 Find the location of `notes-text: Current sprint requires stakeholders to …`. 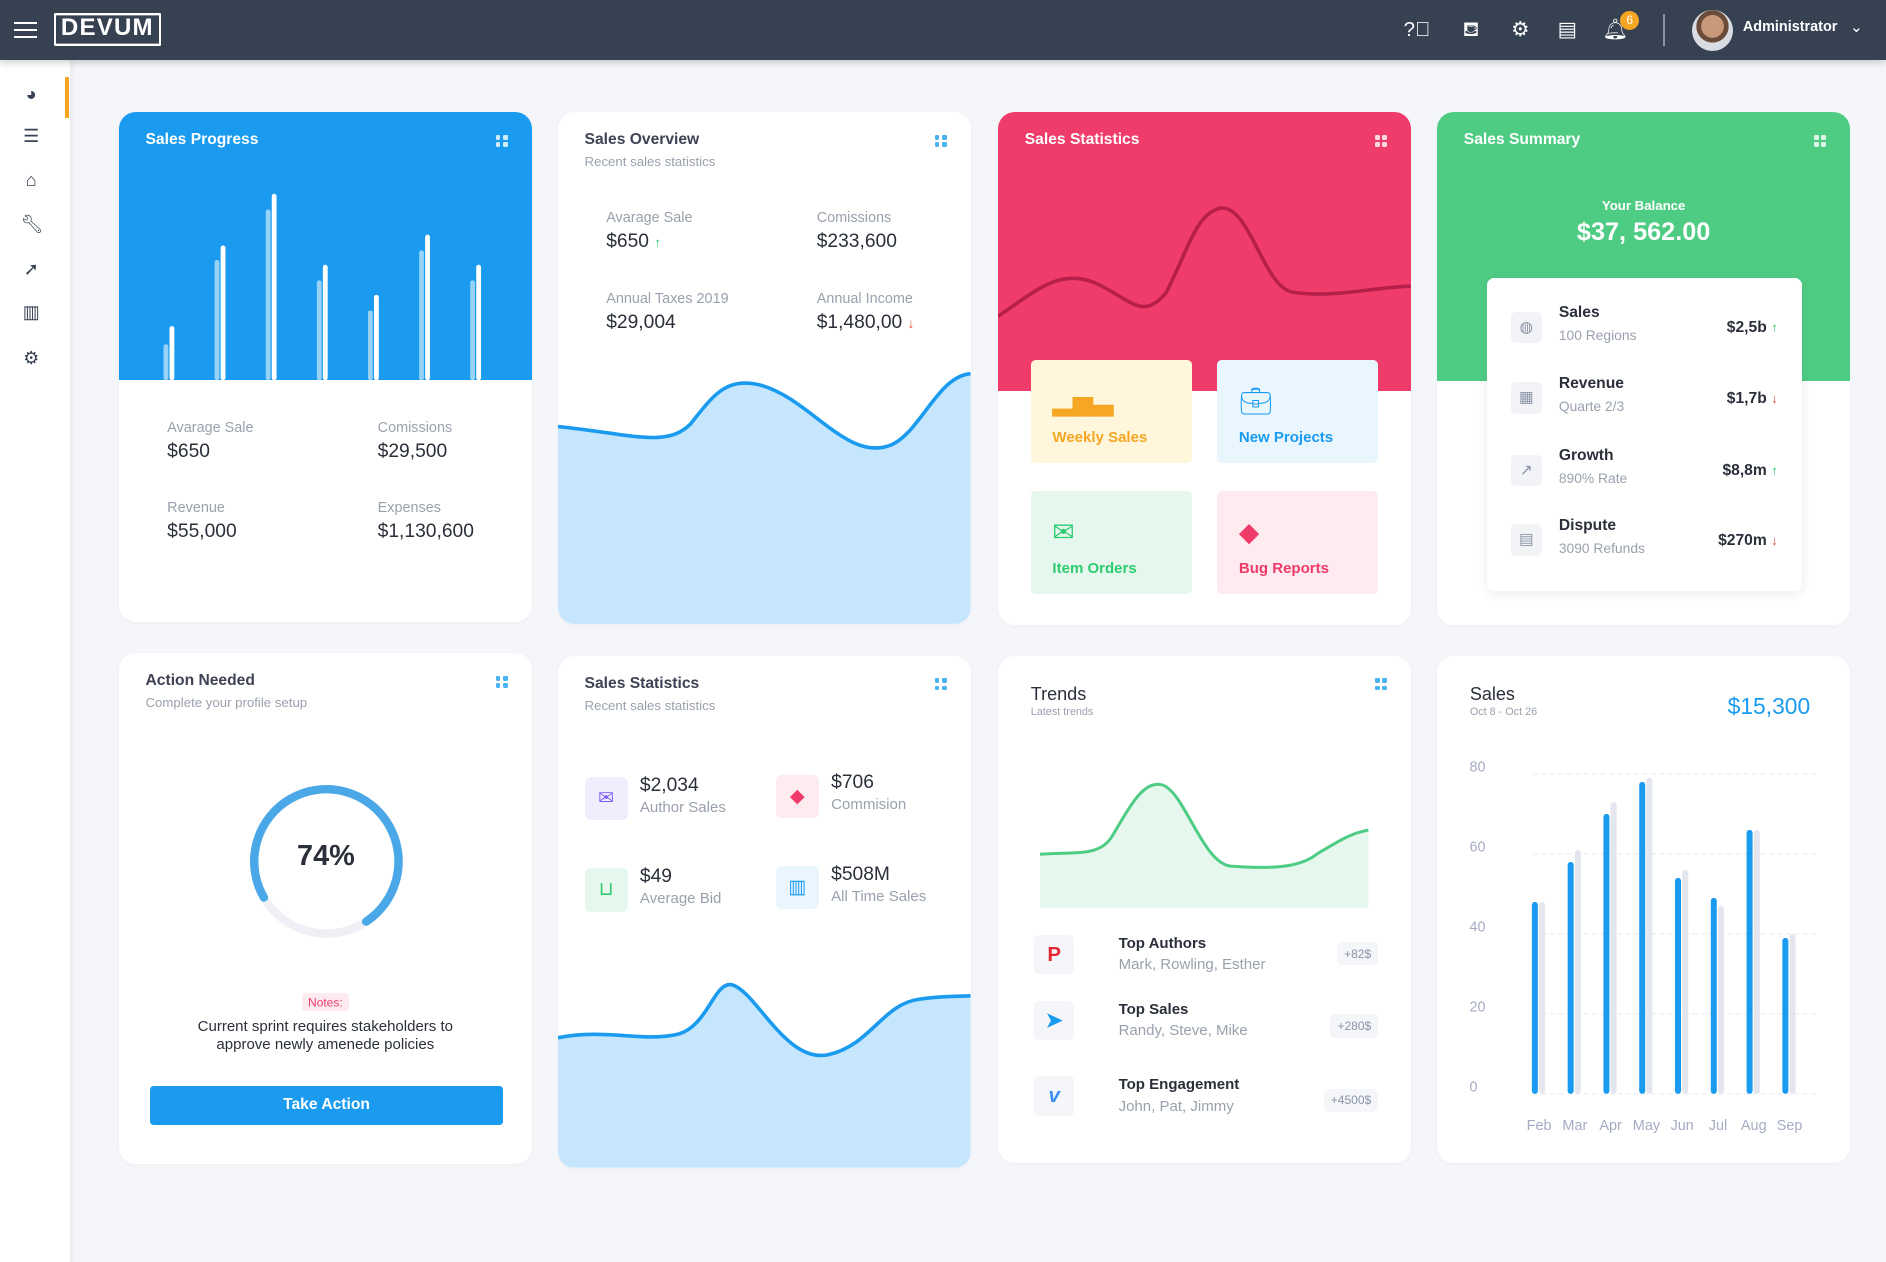

notes-text: Current sprint requires stakeholders to … is located at coordinates (325, 1035).